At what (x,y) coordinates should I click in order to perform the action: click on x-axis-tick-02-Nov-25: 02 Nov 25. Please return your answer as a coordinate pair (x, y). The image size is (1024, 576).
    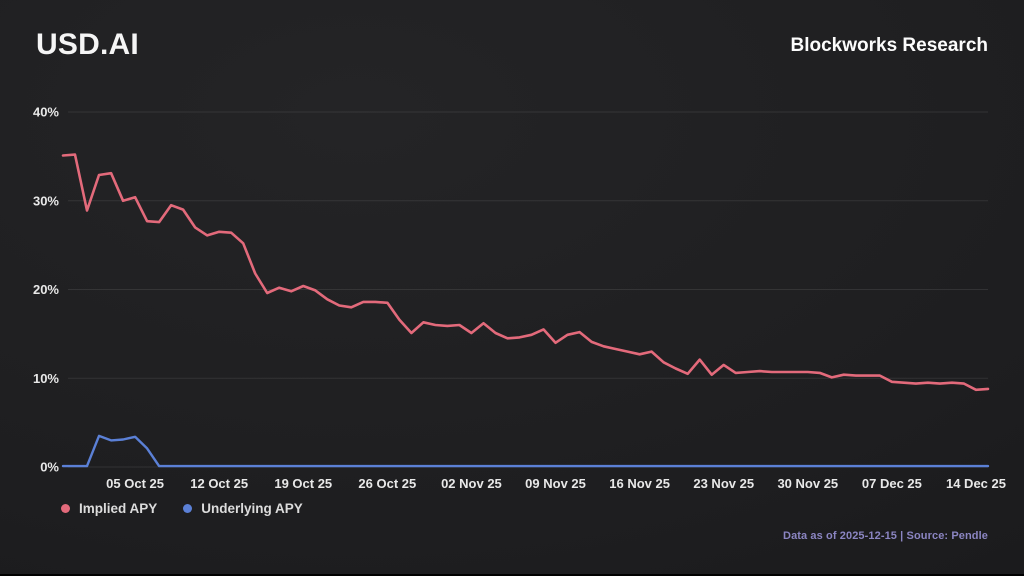
    Looking at the image, I should click on (471, 483).